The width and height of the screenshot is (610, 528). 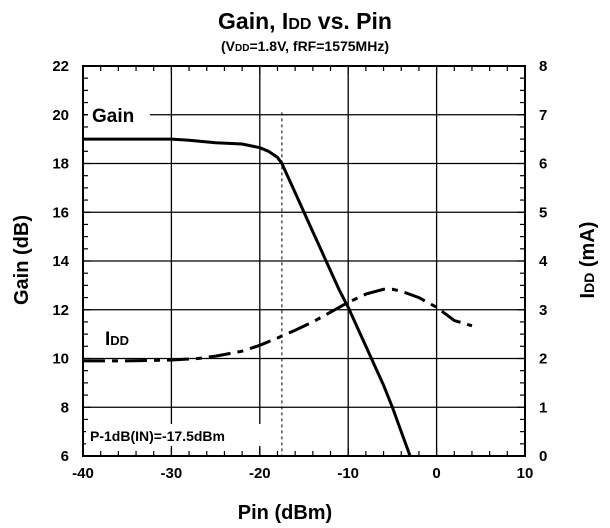 I want to click on chart-subtitle: (VDD=1.8V, fRF=1575MHz), so click(x=305, y=46).